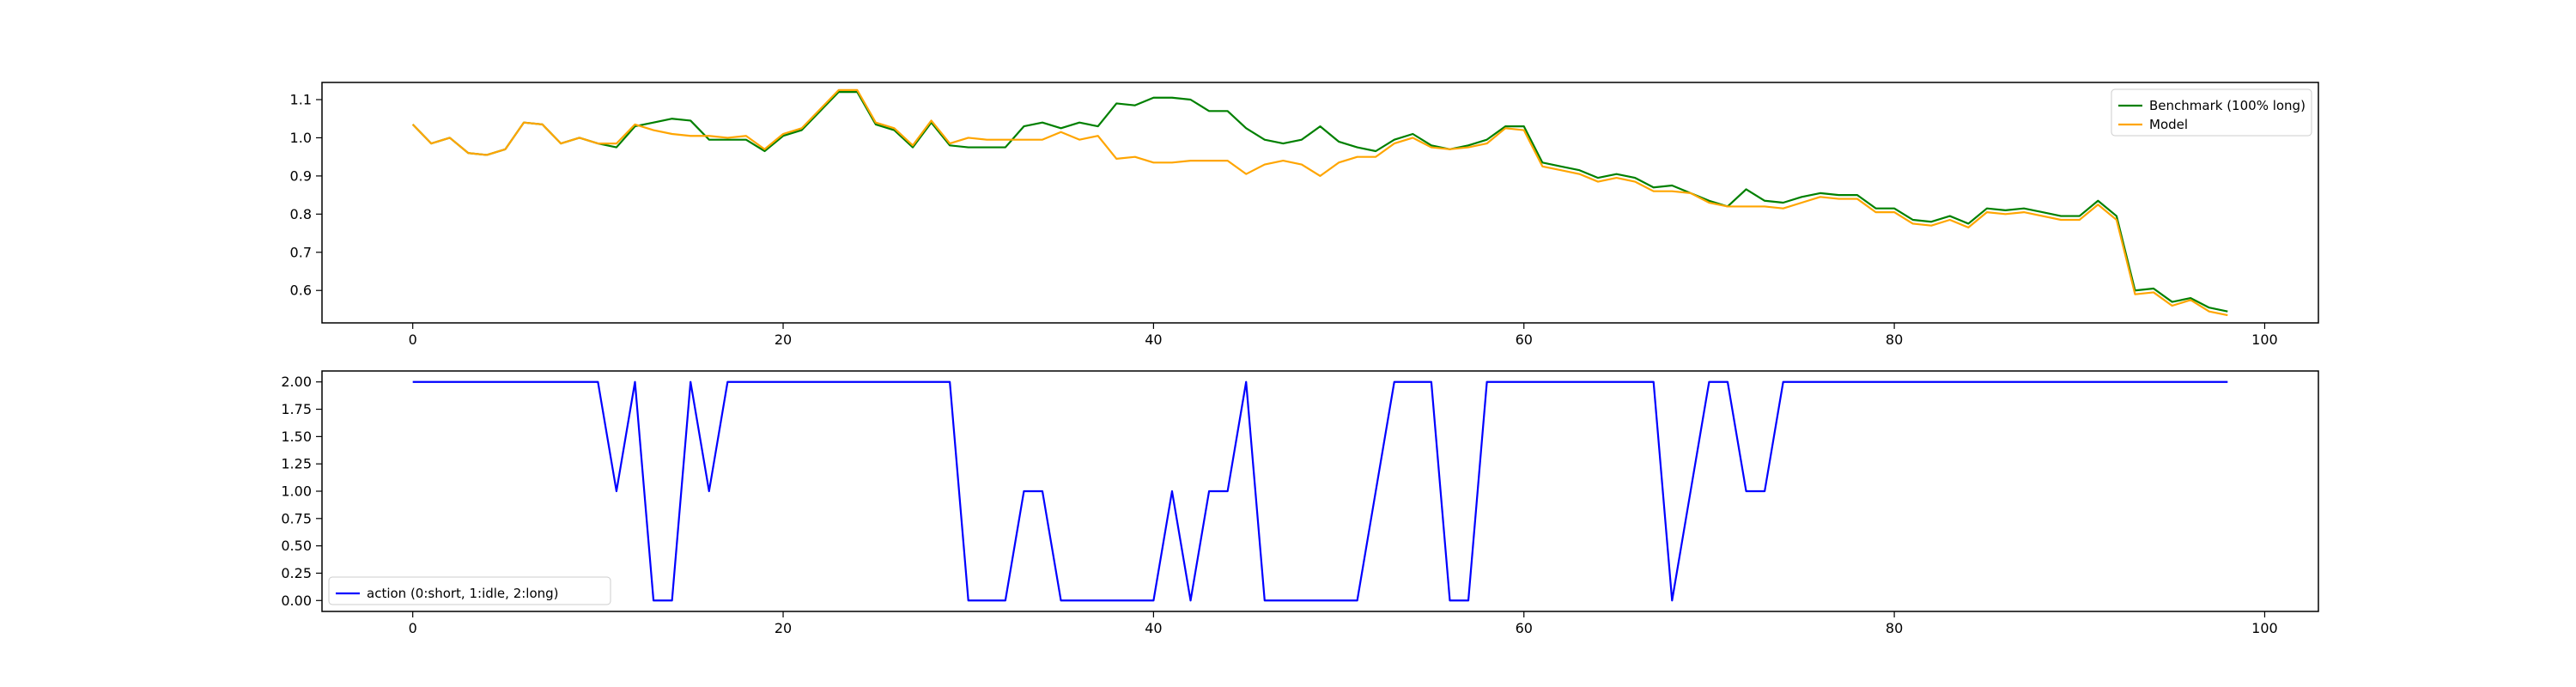 The width and height of the screenshot is (2576, 687). Describe the element at coordinates (301, 214) in the screenshot. I see `y-tick-label-0-2: 0.8` at that location.